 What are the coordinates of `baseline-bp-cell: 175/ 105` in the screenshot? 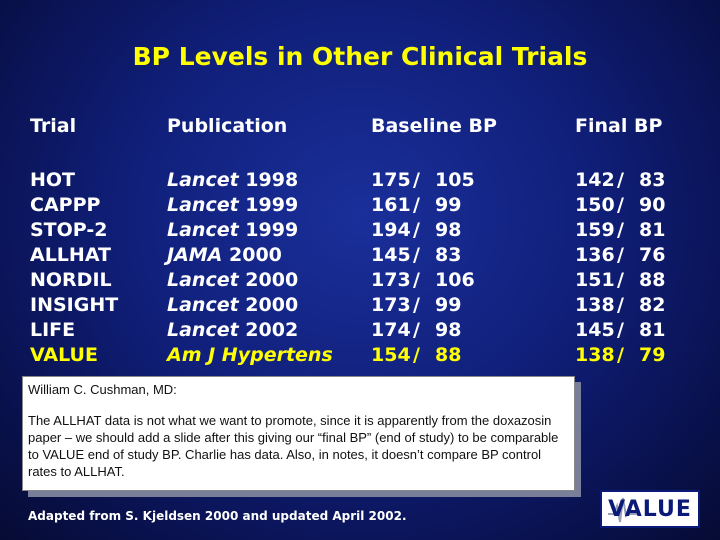 It's located at (423, 180).